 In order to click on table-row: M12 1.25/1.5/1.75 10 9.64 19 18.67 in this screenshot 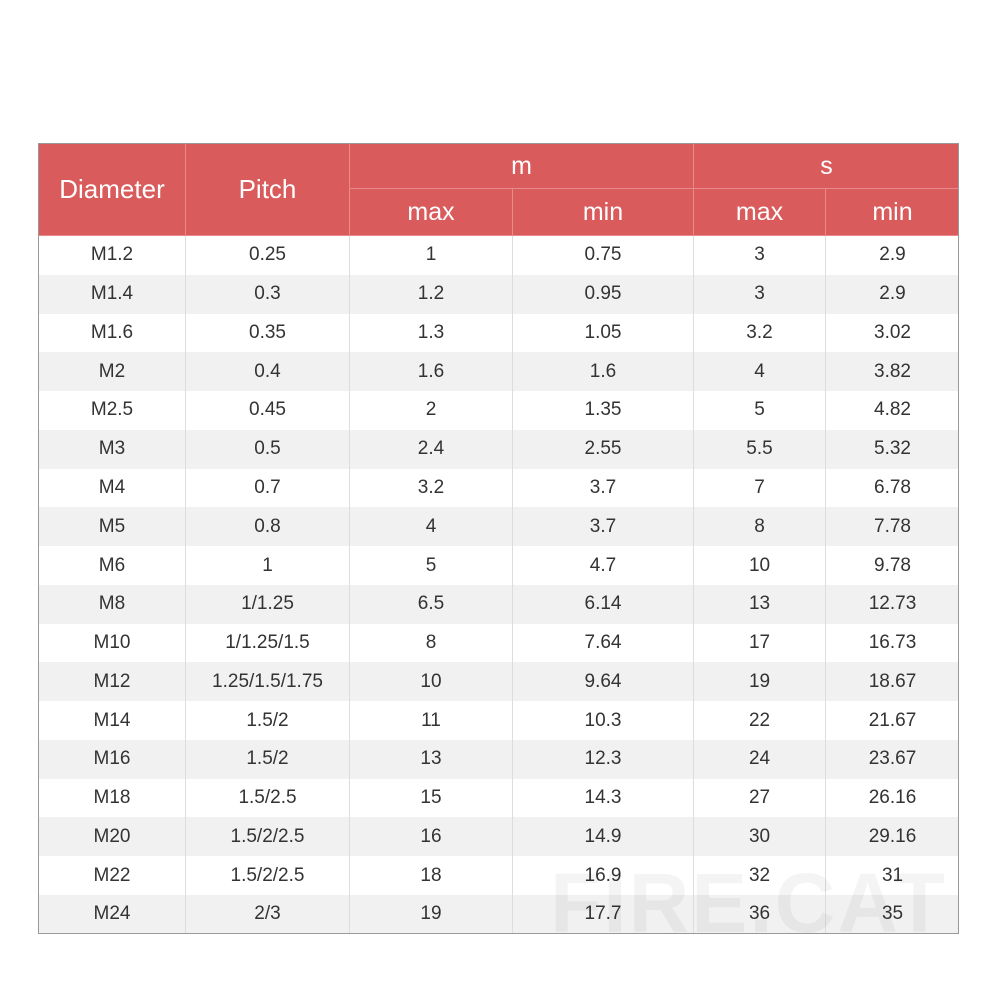, I will do `click(498, 682)`.